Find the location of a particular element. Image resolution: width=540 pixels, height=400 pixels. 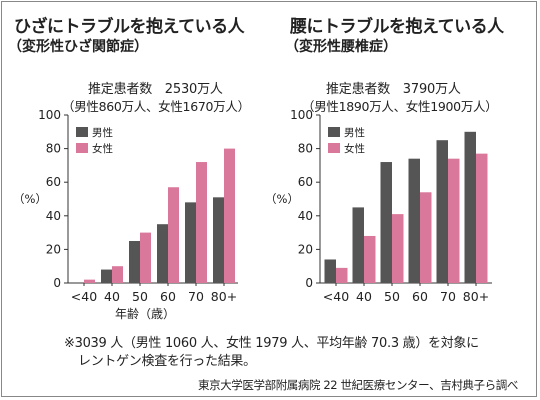

left-y-tick-label: 40 is located at coordinates (53, 216).